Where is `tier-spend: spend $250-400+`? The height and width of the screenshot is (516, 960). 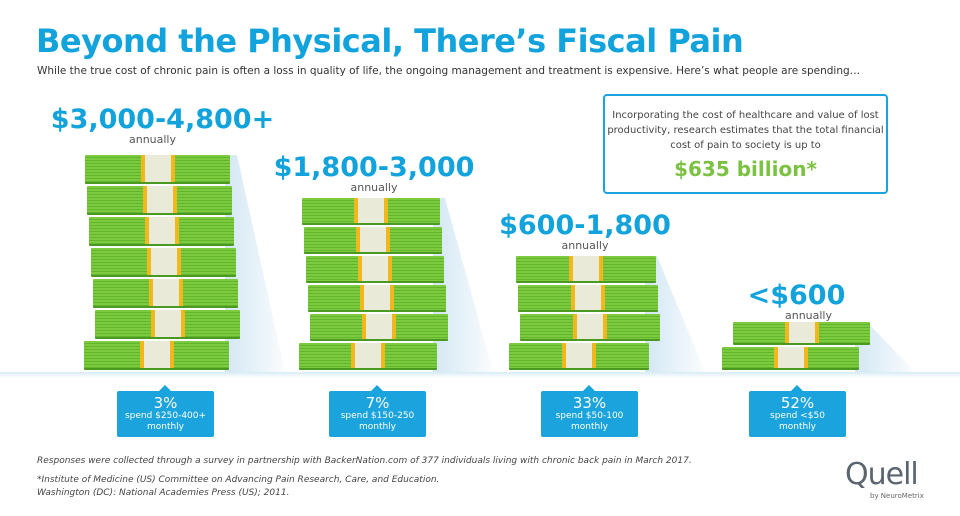 tier-spend: spend $250-400+ is located at coordinates (165, 416).